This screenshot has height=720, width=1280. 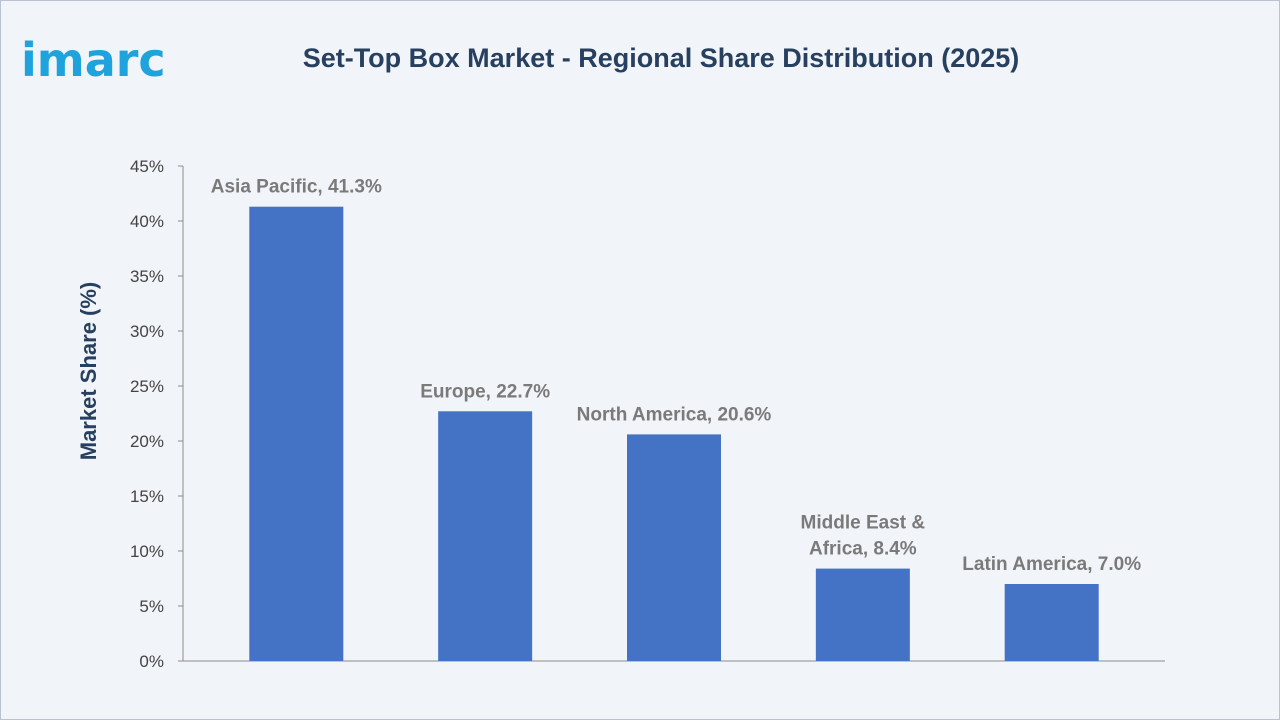 I want to click on y-axis-ticks: 0% 5% 10% 15% 20% 25% 30% 35% 40% 45%, so click(x=156, y=414).